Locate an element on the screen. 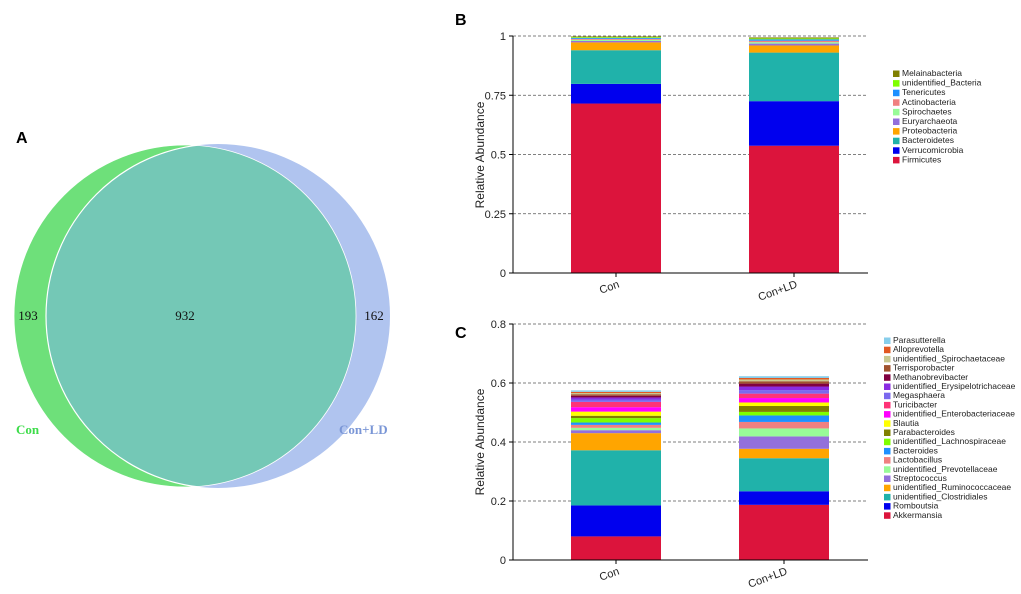 This screenshot has height=594, width=1021. legend-label-unidentified-ruminococcaceae: unidentified_Ruminococcaceae is located at coordinates (952, 487).